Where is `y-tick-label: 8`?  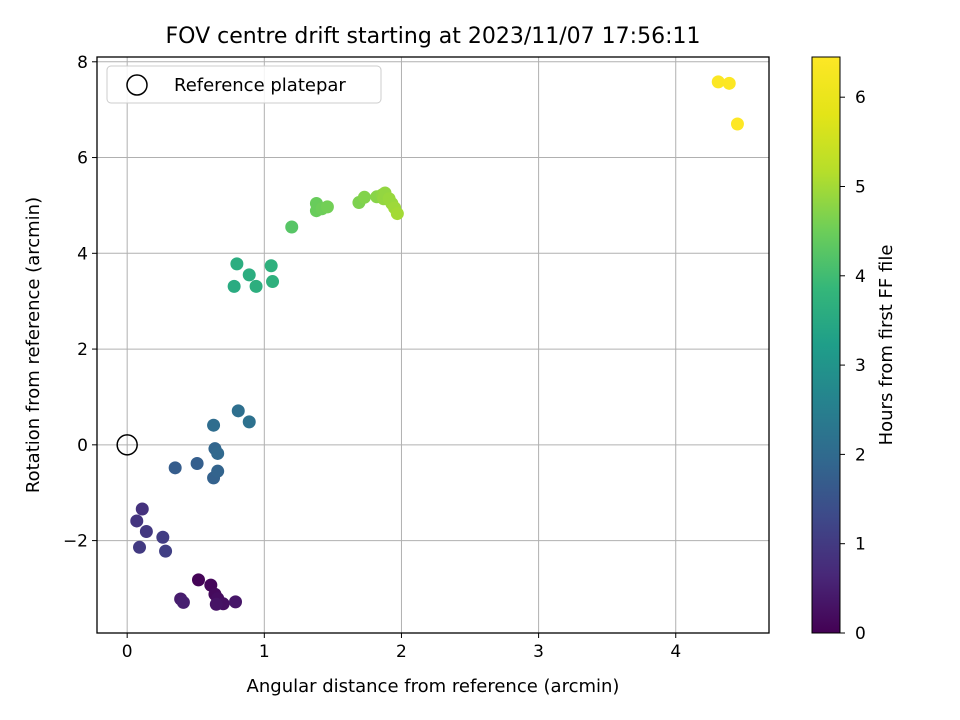
y-tick-label: 8 is located at coordinates (82, 63).